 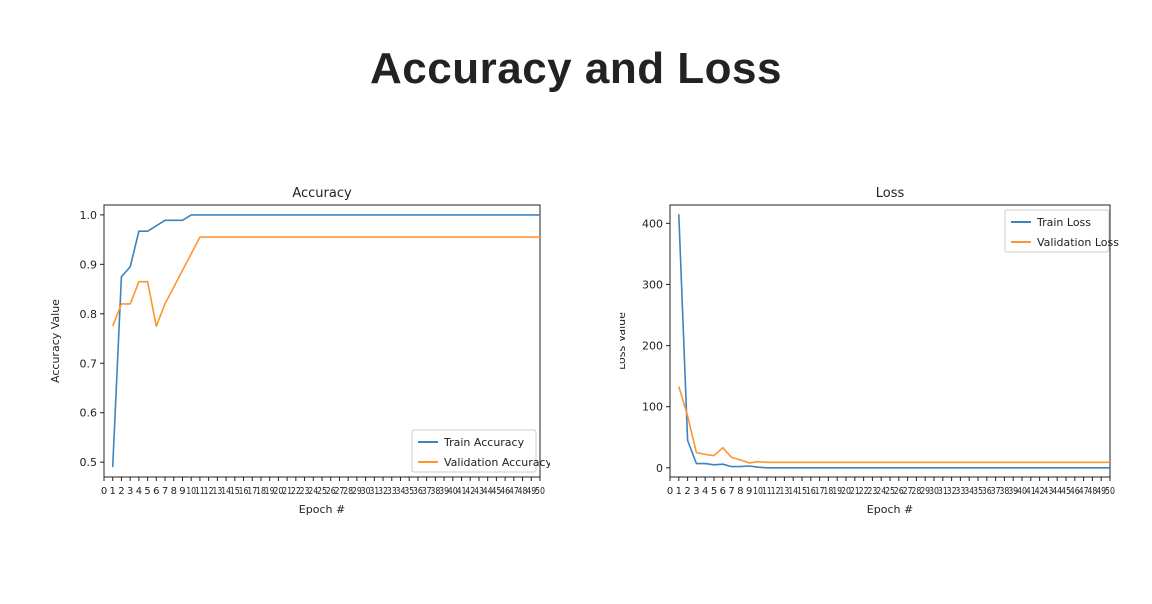 What do you see at coordinates (497, 462) in the screenshot?
I see `legend-label: Validation Accuracy` at bounding box center [497, 462].